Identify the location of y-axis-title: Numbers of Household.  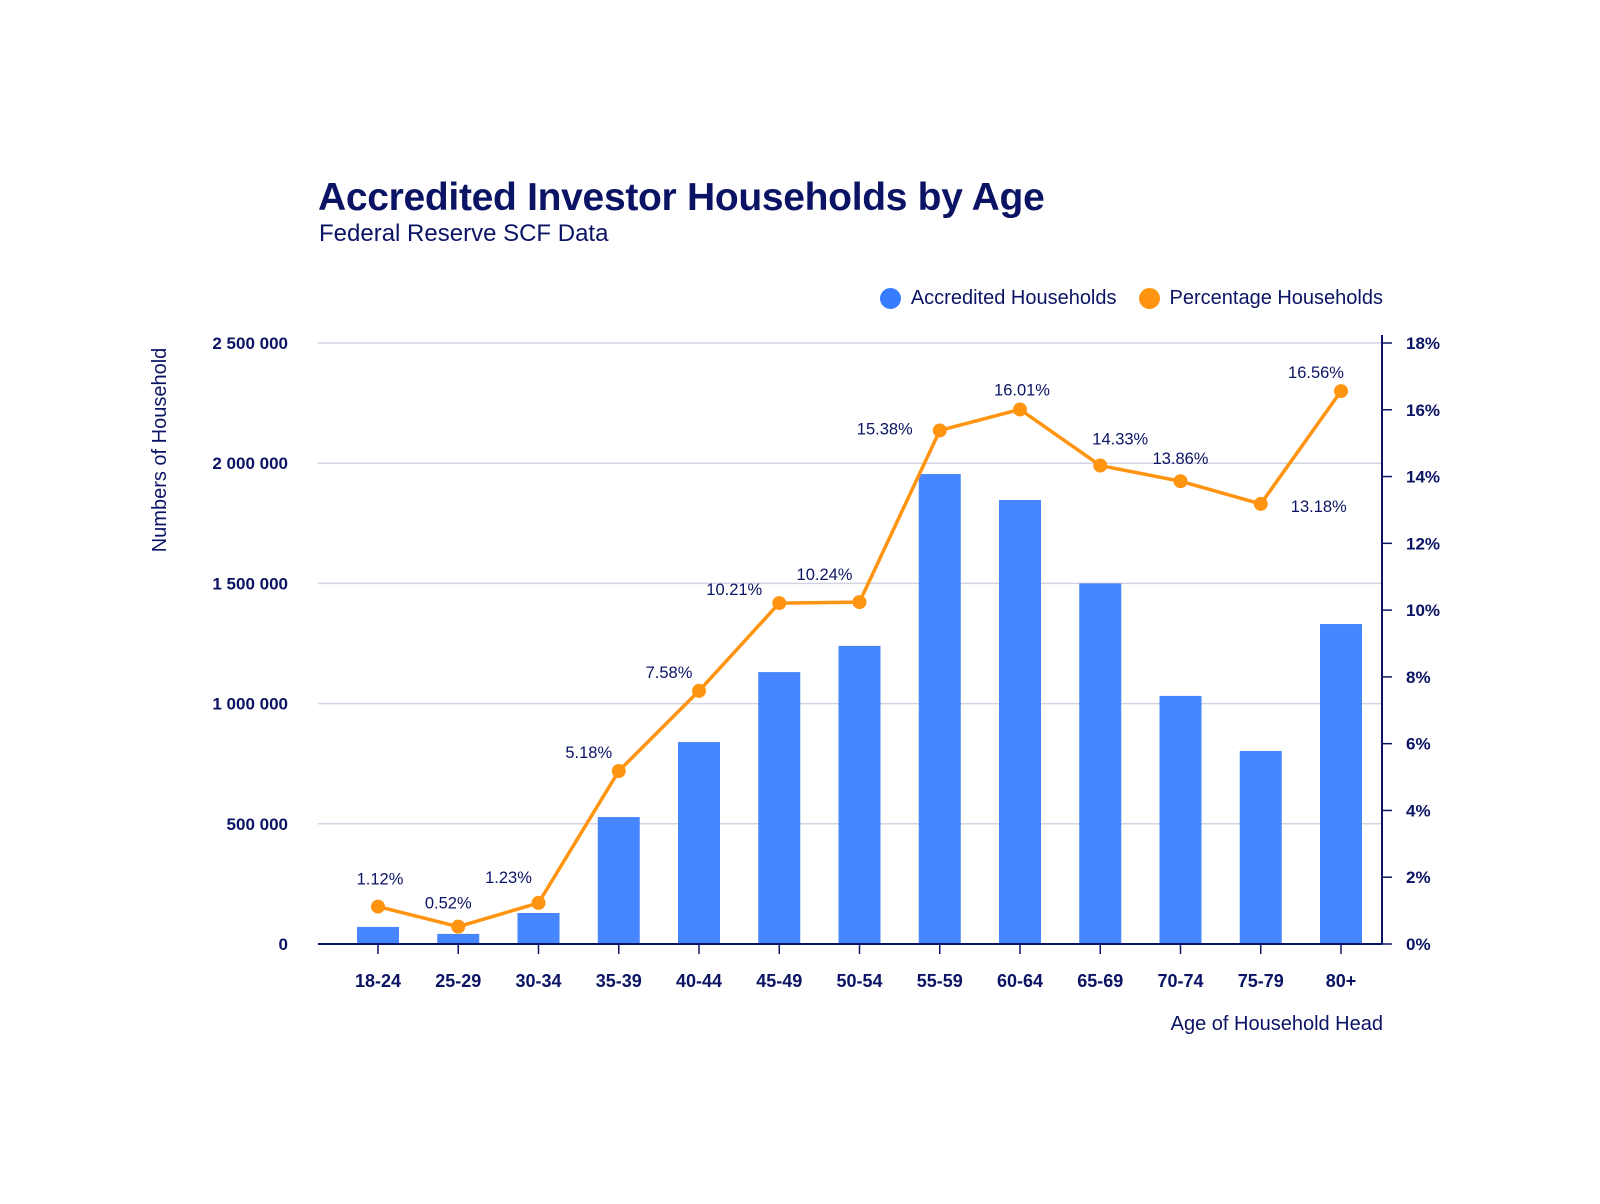
(160, 450).